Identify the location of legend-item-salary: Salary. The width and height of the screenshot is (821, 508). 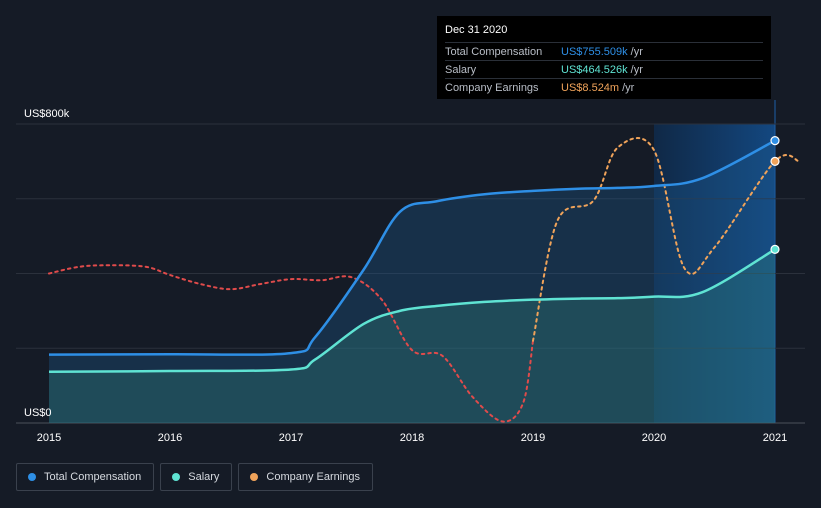
(196, 477).